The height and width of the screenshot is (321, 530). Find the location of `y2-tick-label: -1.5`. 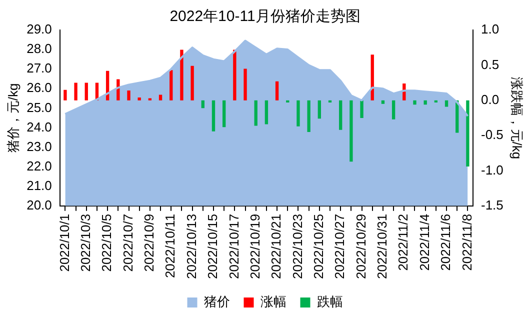

y2-tick-label: -1.5 is located at coordinates (492, 205).